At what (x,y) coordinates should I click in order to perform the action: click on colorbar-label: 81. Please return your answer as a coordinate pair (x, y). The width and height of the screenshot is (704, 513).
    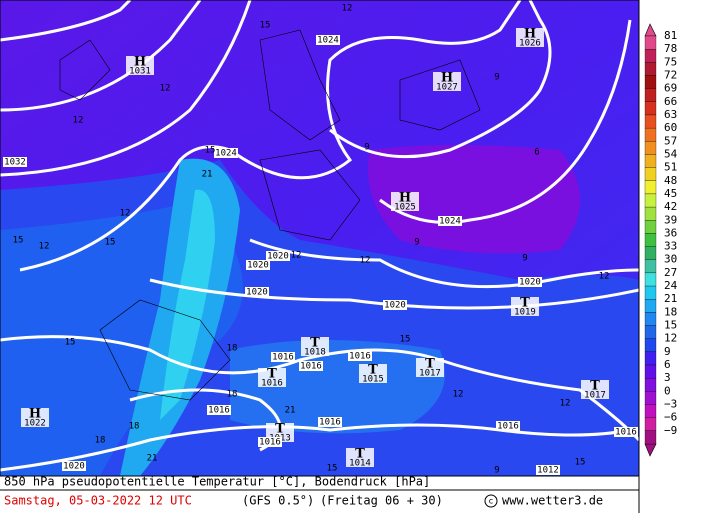
    Looking at the image, I should click on (670, 35).